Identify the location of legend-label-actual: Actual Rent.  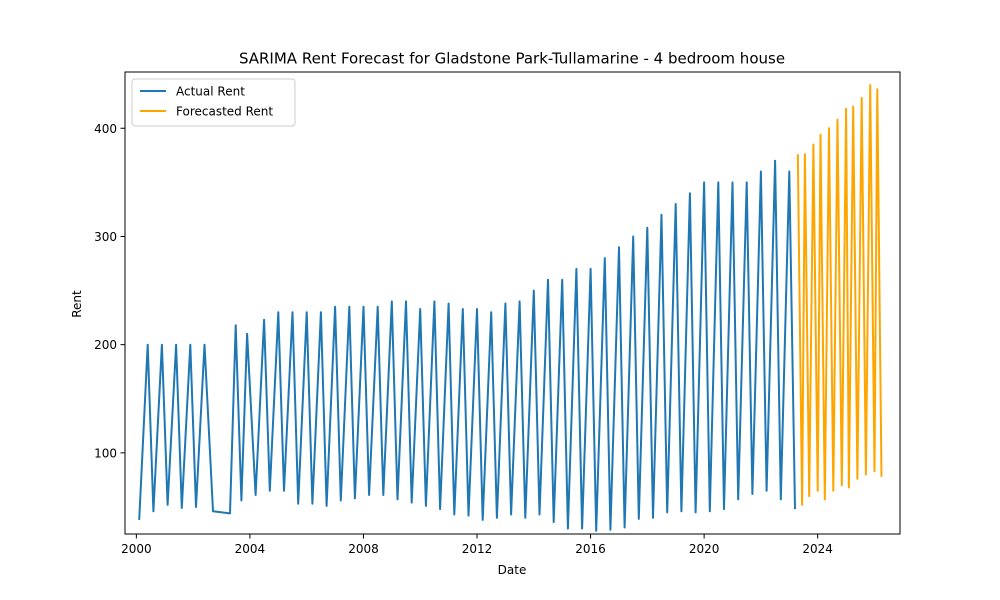
(210, 92).